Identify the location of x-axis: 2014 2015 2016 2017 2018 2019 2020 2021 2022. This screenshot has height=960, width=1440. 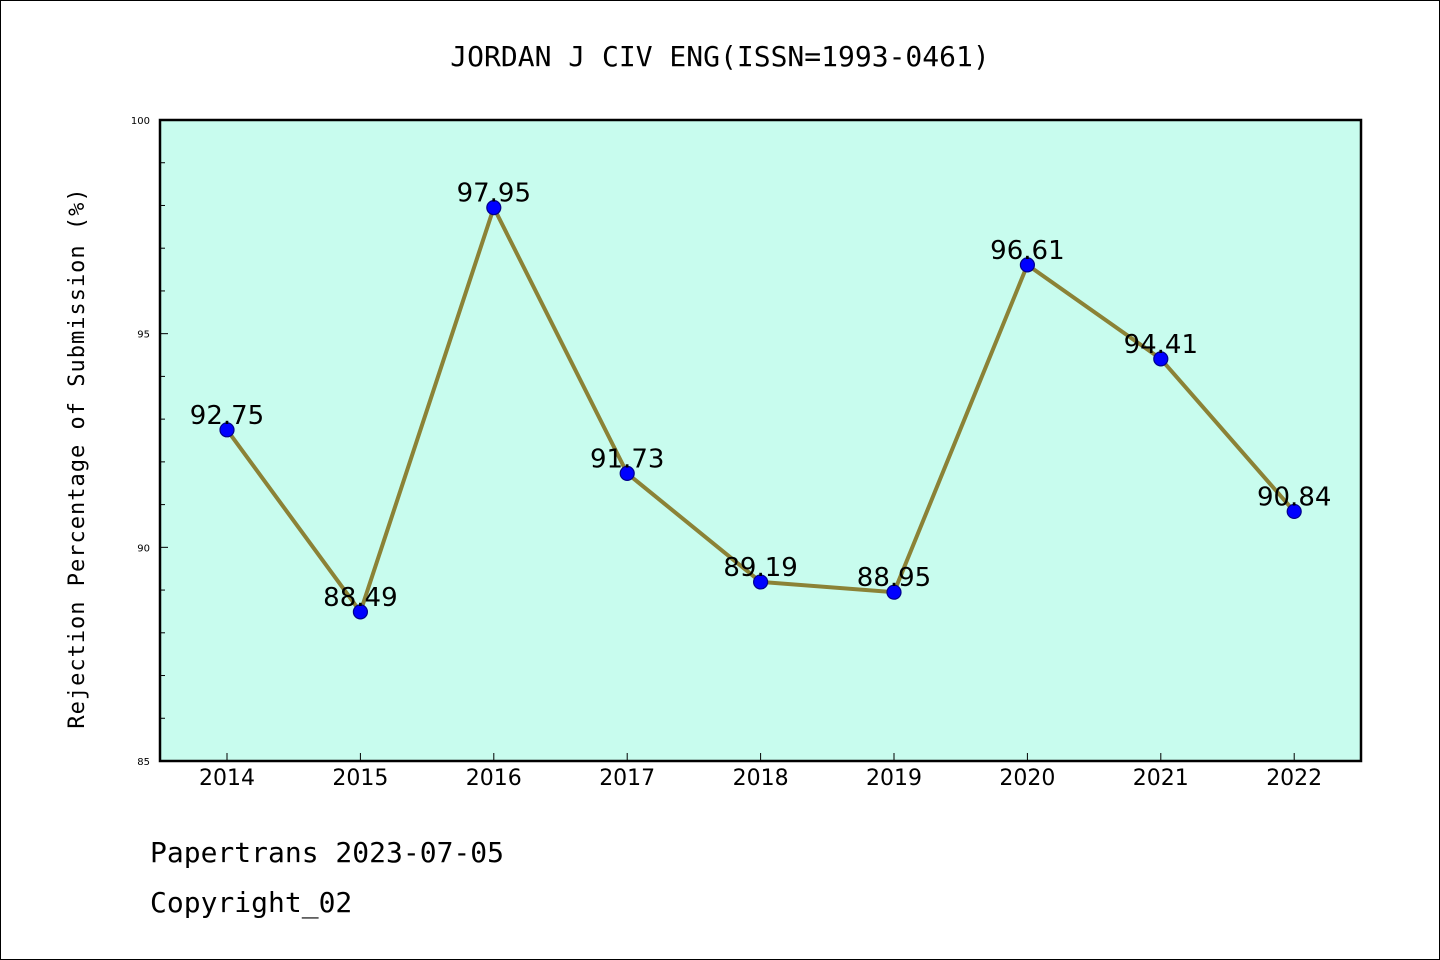
(760, 772).